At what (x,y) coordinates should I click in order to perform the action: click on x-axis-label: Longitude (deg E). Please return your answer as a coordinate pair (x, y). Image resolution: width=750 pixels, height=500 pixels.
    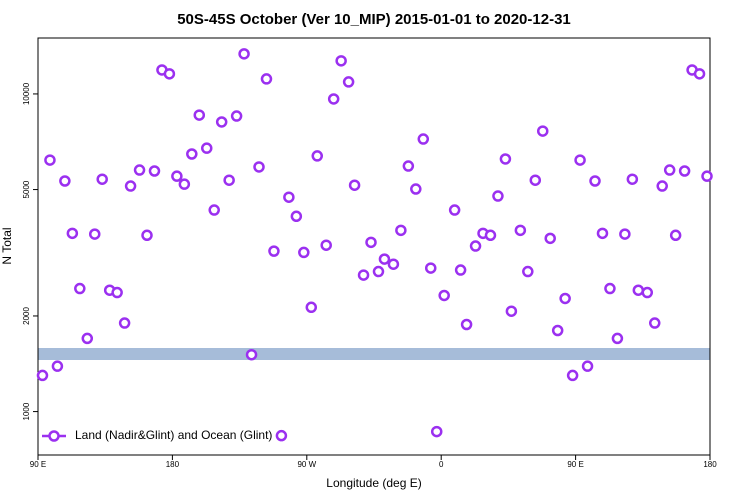
    Looking at the image, I should click on (373, 483).